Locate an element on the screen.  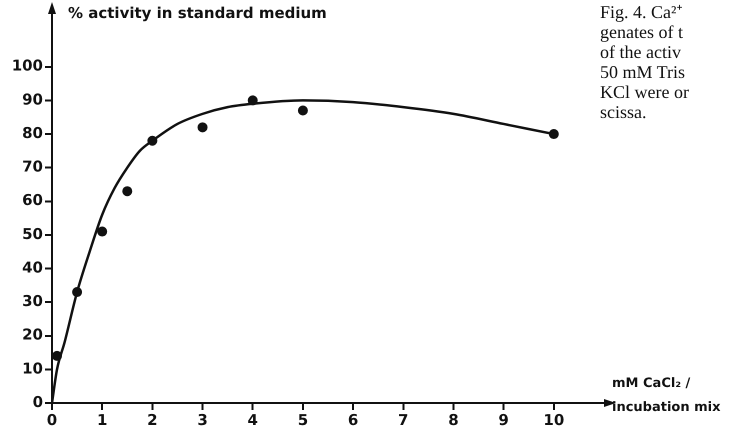
x-tick-label: 9 is located at coordinates (503, 419).